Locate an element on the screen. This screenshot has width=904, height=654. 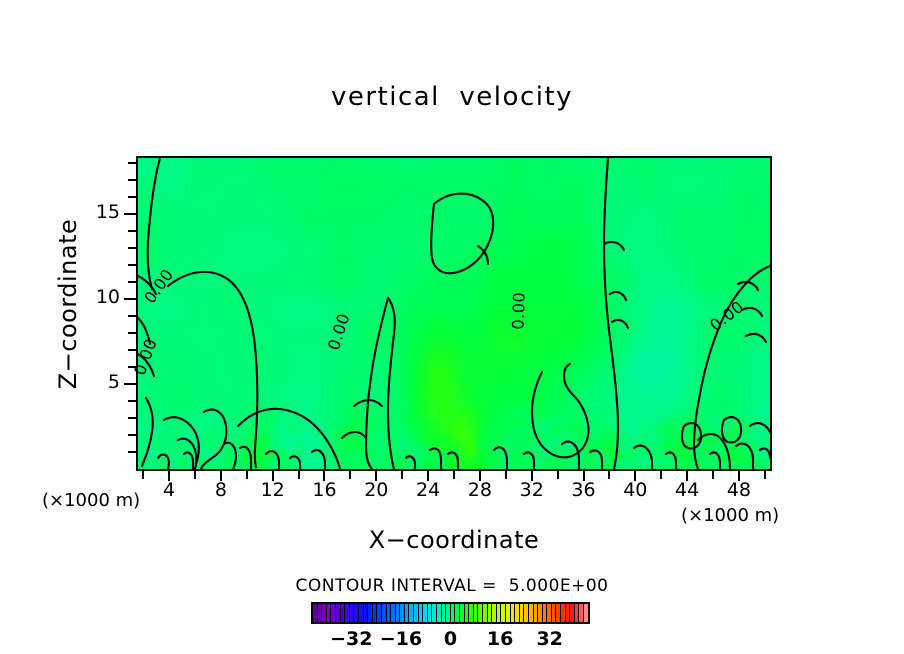
x-tick-label: 48 is located at coordinates (738, 490).